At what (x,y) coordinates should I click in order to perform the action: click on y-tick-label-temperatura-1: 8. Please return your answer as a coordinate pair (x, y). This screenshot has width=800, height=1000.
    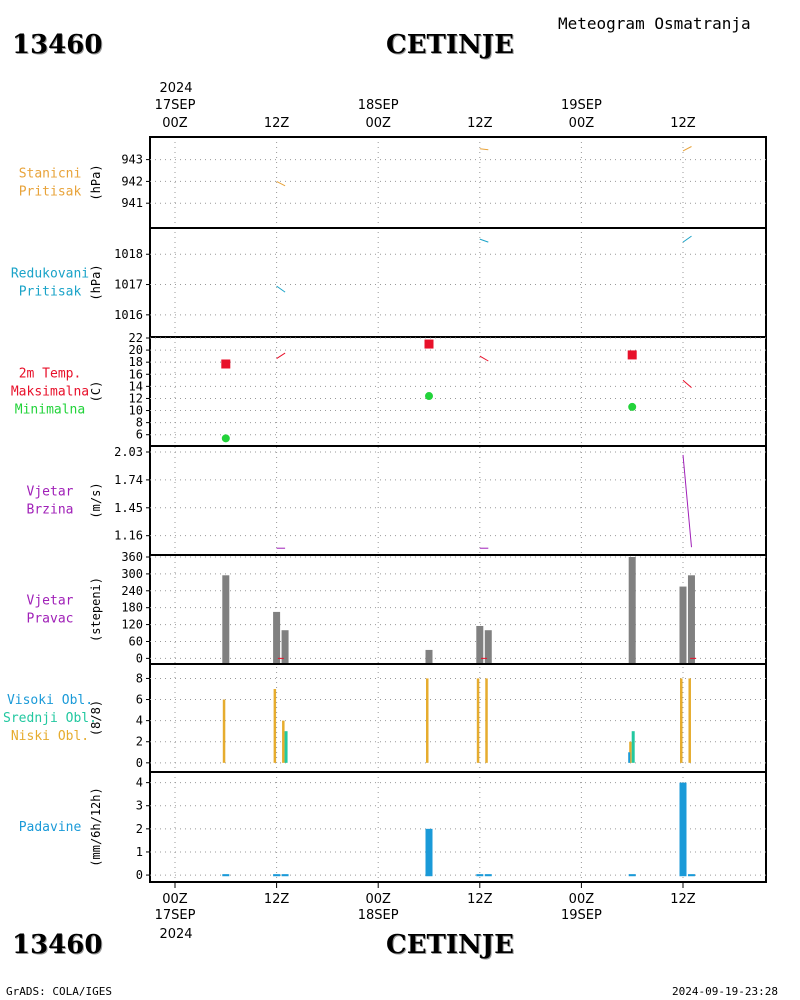
    Looking at the image, I should click on (139, 423).